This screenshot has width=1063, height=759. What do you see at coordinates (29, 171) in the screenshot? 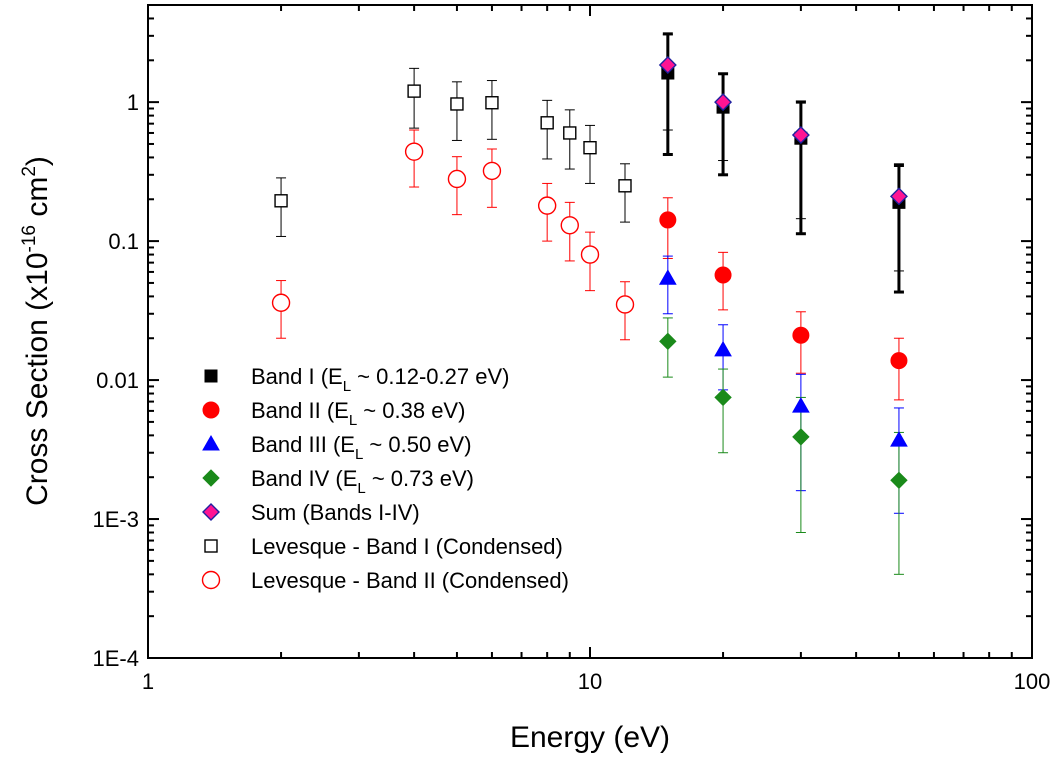
I see `y-axis-title-exp2: 2` at bounding box center [29, 171].